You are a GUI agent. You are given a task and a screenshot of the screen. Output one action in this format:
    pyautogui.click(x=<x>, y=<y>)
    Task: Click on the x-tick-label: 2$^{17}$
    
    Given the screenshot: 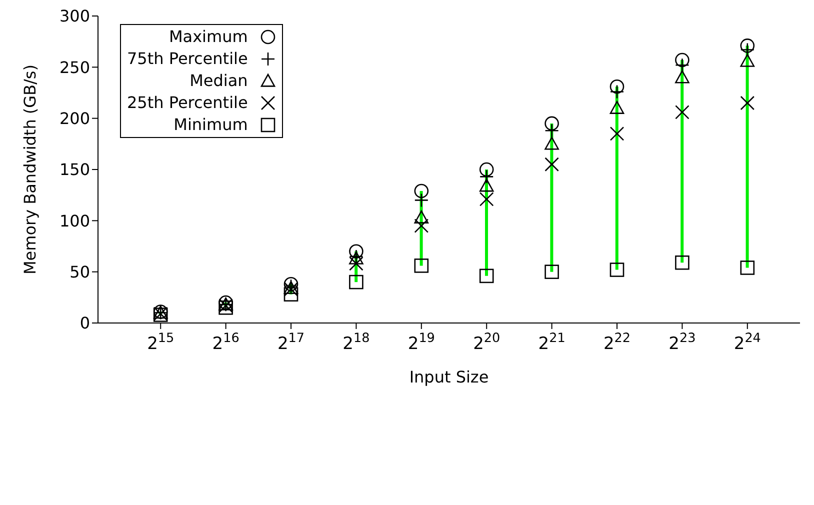 What is the action you would take?
    pyautogui.click(x=291, y=342)
    